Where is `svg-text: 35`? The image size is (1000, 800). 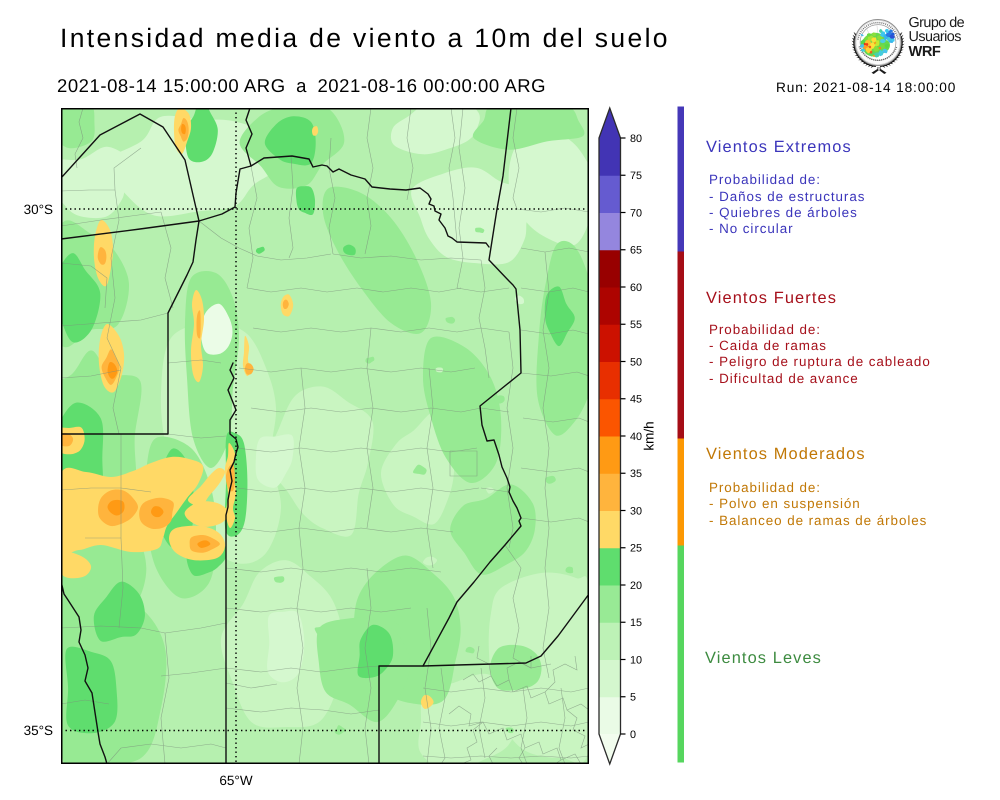
svg-text: 35 is located at coordinates (636, 474).